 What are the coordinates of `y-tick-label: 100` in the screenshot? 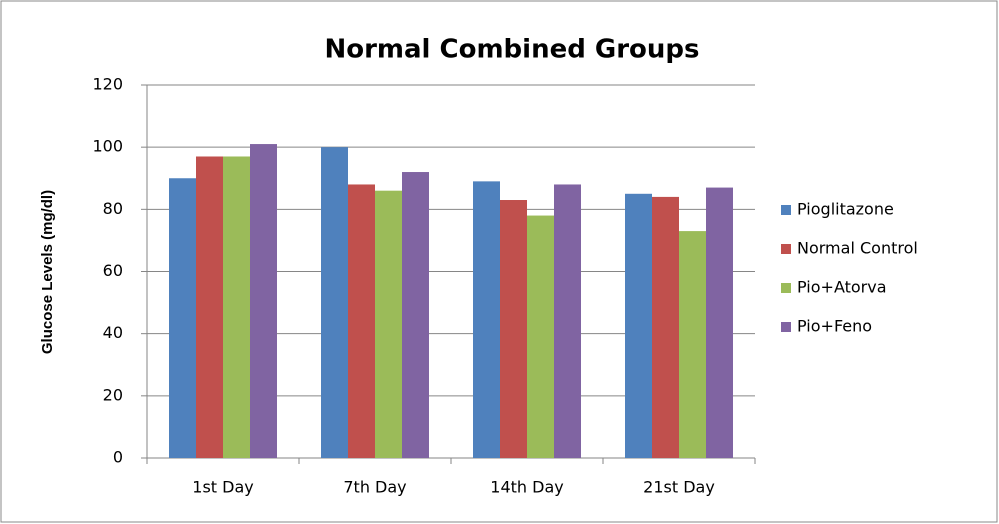 It's located at (107, 146).